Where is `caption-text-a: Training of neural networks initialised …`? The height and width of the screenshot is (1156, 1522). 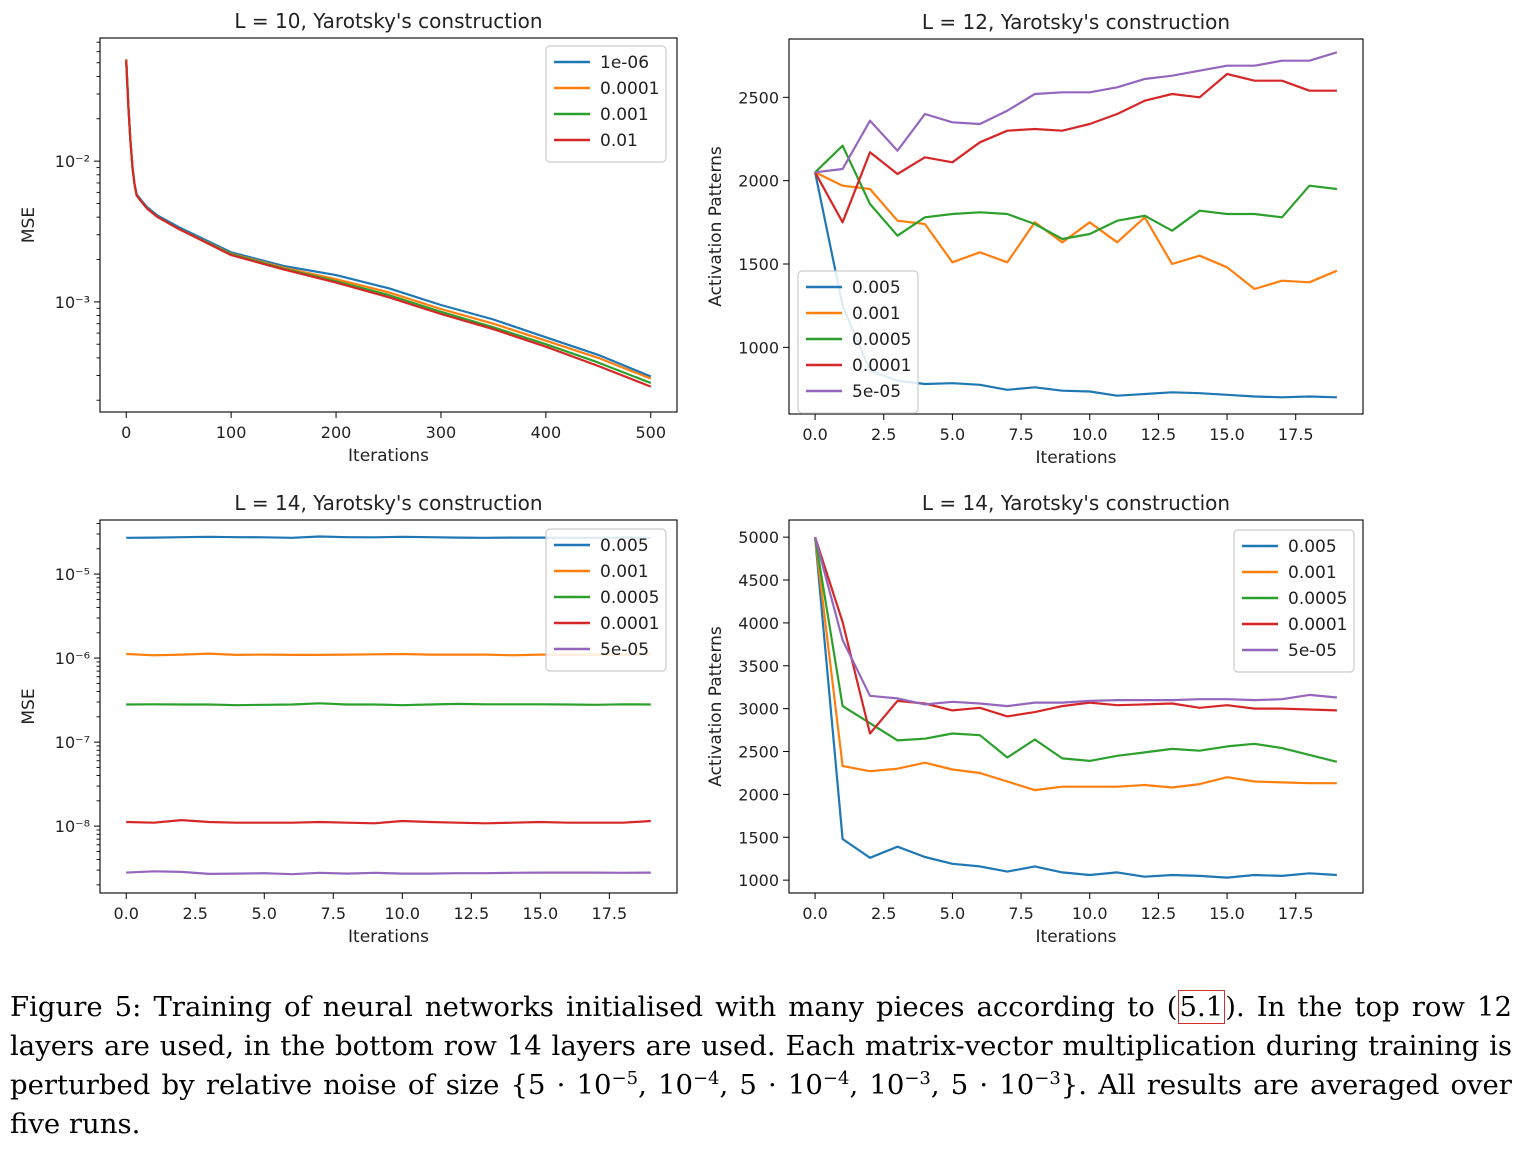
caption-text-a: Training of neural networks initialised … is located at coordinates (665, 1007).